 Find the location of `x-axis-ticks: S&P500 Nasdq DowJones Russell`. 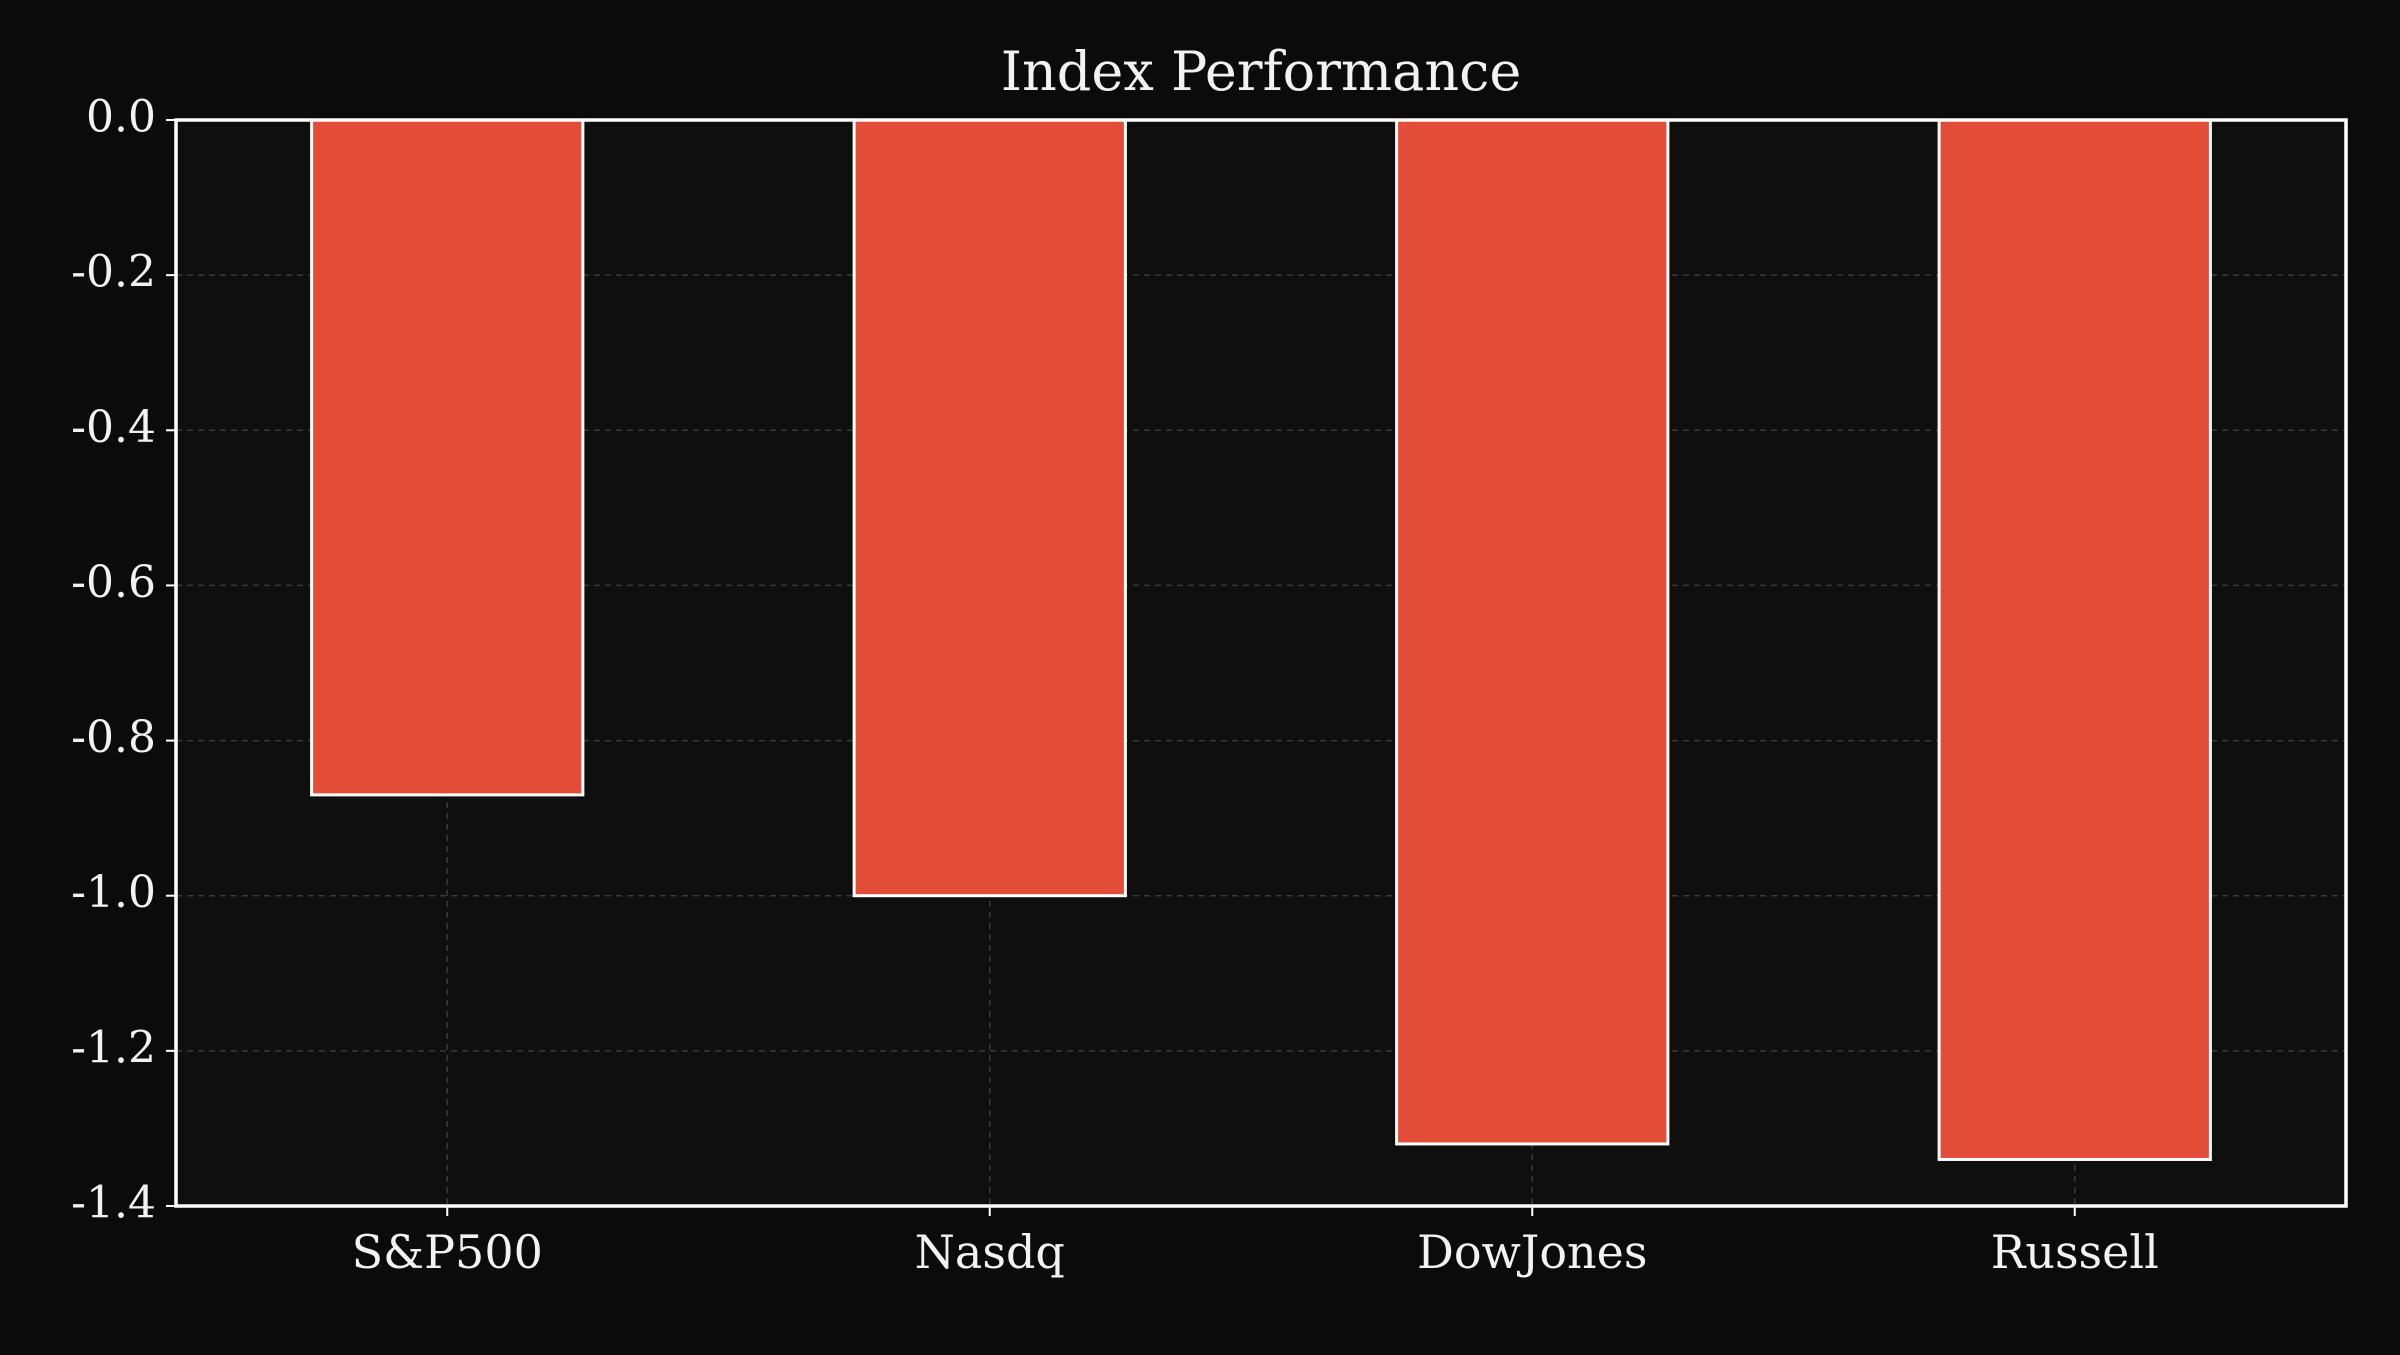

x-axis-ticks: S&P500 Nasdq DowJones Russell is located at coordinates (1255, 1242).